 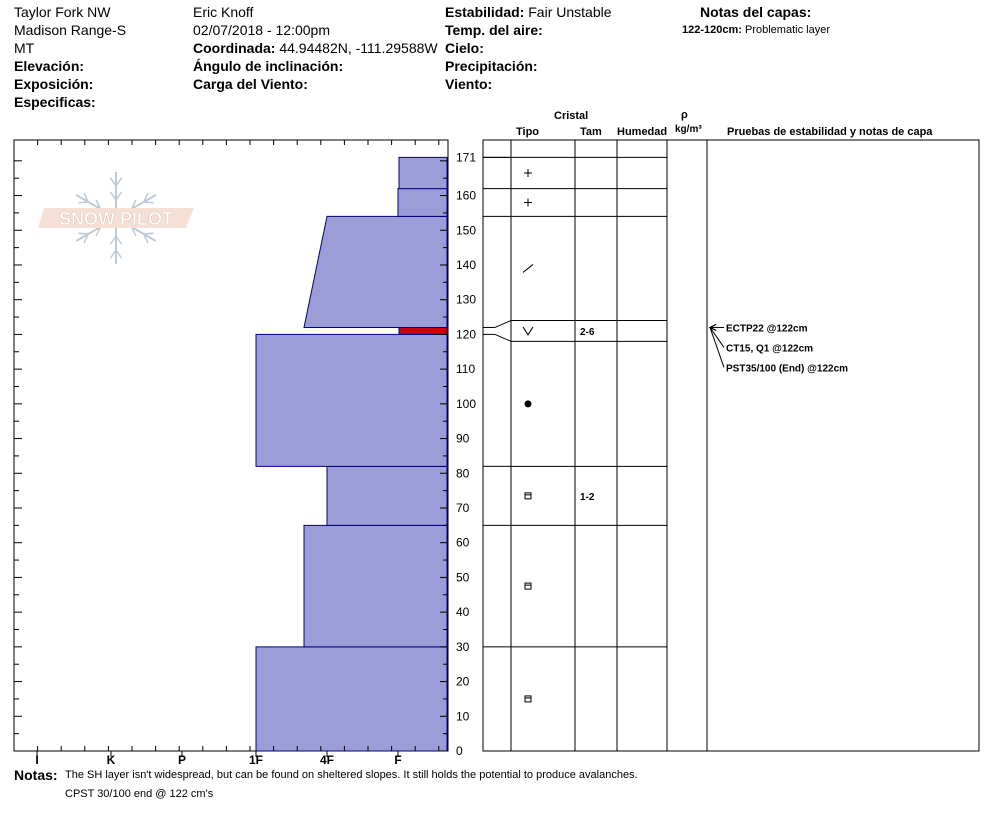 What do you see at coordinates (459, 751) in the screenshot?
I see `depth-tick-label: 0` at bounding box center [459, 751].